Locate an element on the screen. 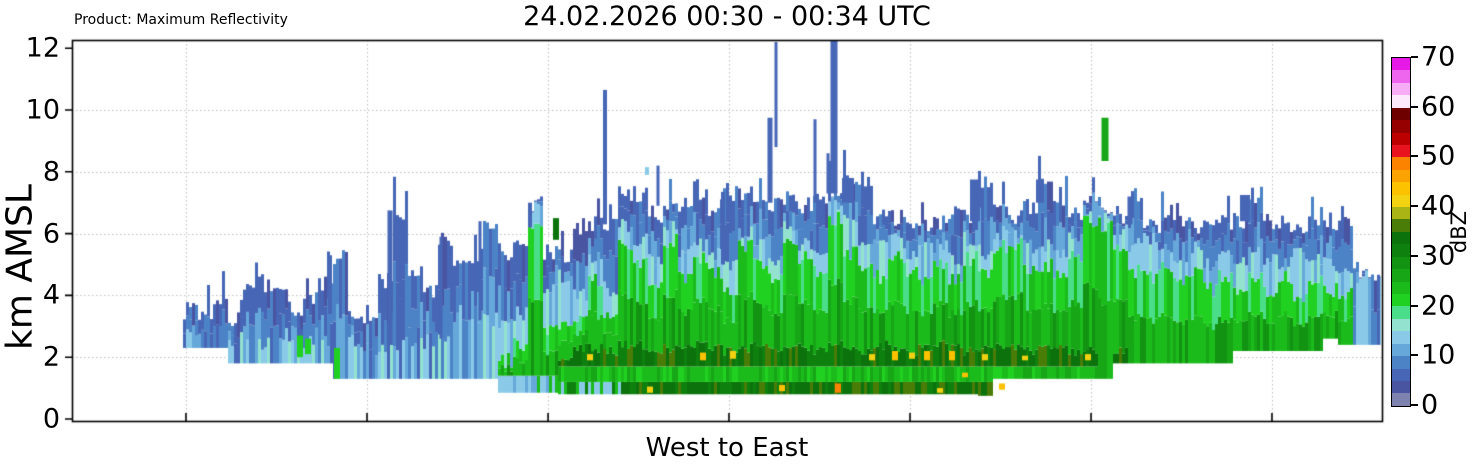 The image size is (1482, 470). y-axis-label: km AMSL is located at coordinates (20, 267).